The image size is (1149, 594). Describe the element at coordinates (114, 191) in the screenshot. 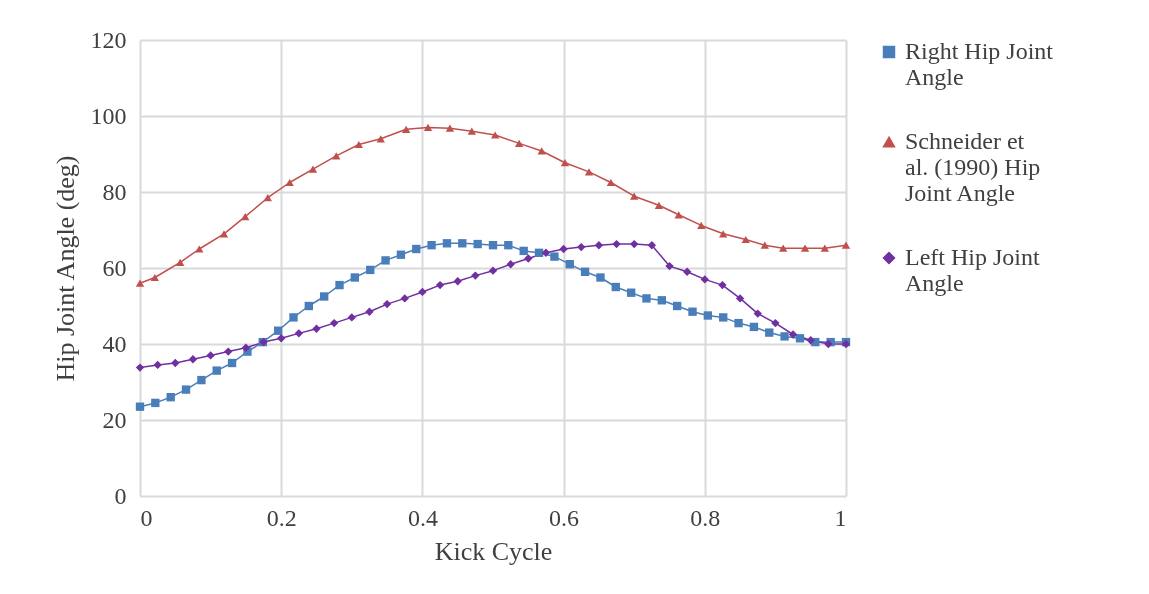

I see `y-tick-label: 80` at that location.